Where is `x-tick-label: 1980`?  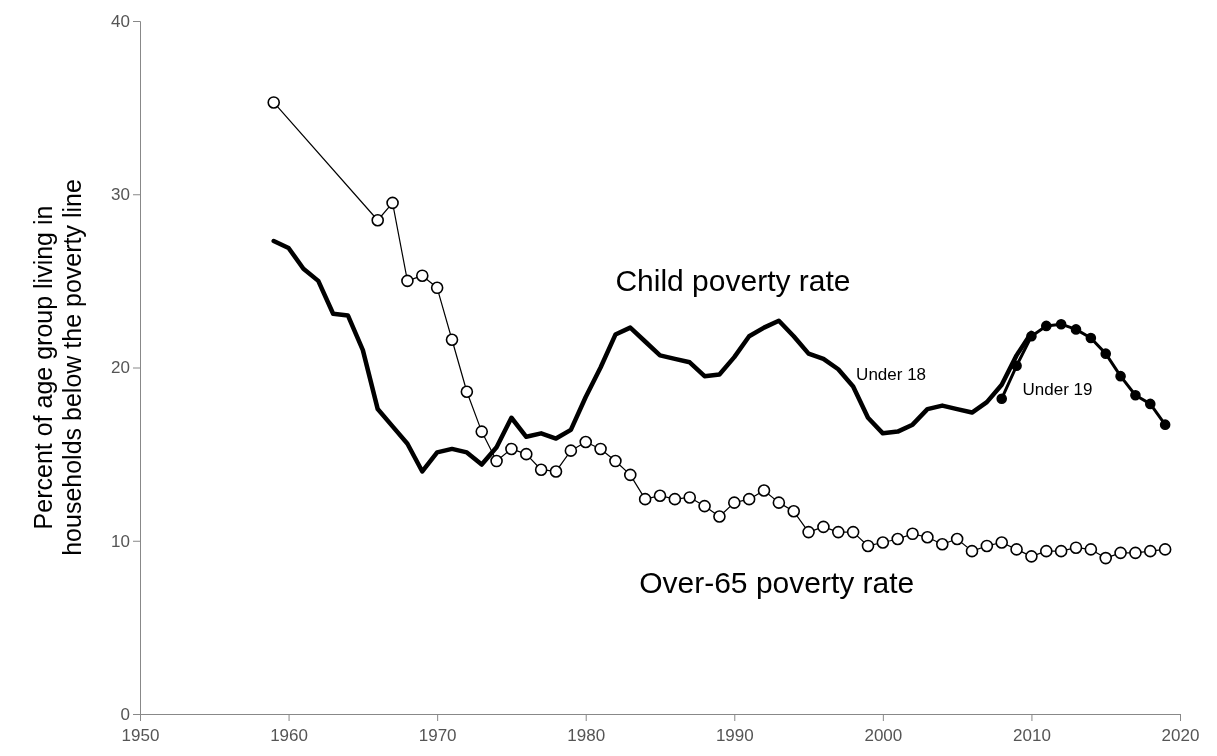 x-tick-label: 1980 is located at coordinates (586, 735).